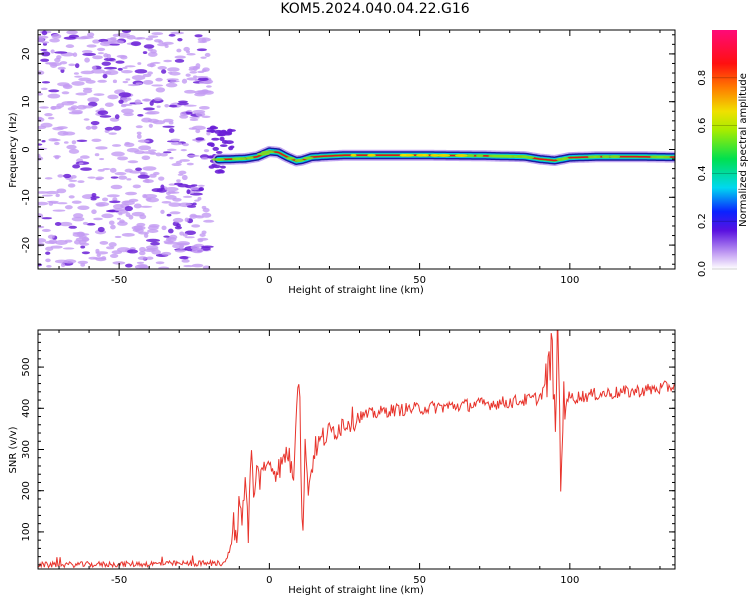 Image resolution: width=750 pixels, height=600 pixels. Describe the element at coordinates (702, 126) in the screenshot. I see `colorbar-tick-label: 0.6` at that location.